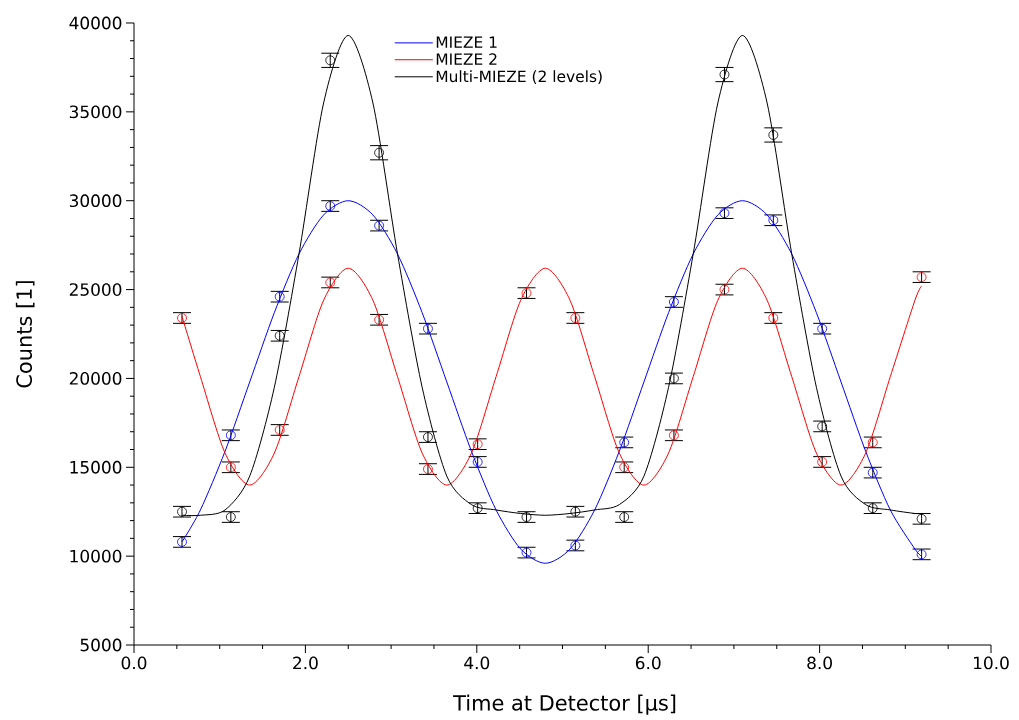  Describe the element at coordinates (466, 59) in the screenshot. I see `legend-label: MIEZE 2` at that location.